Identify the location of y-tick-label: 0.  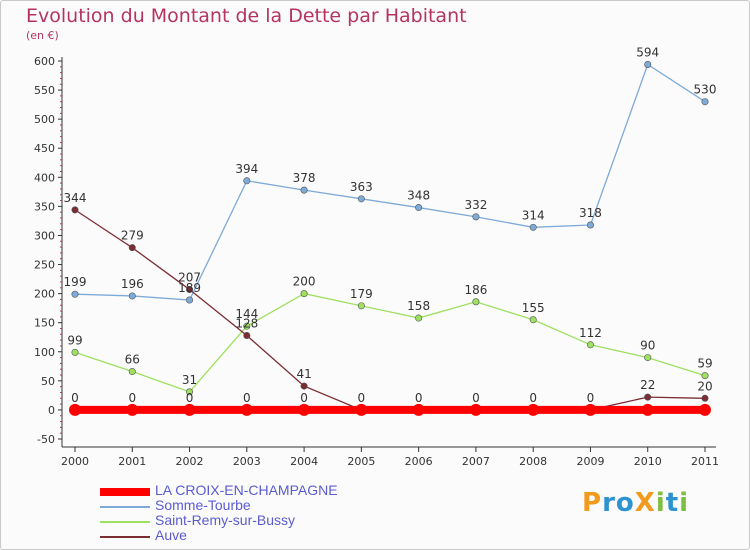
(51, 410).